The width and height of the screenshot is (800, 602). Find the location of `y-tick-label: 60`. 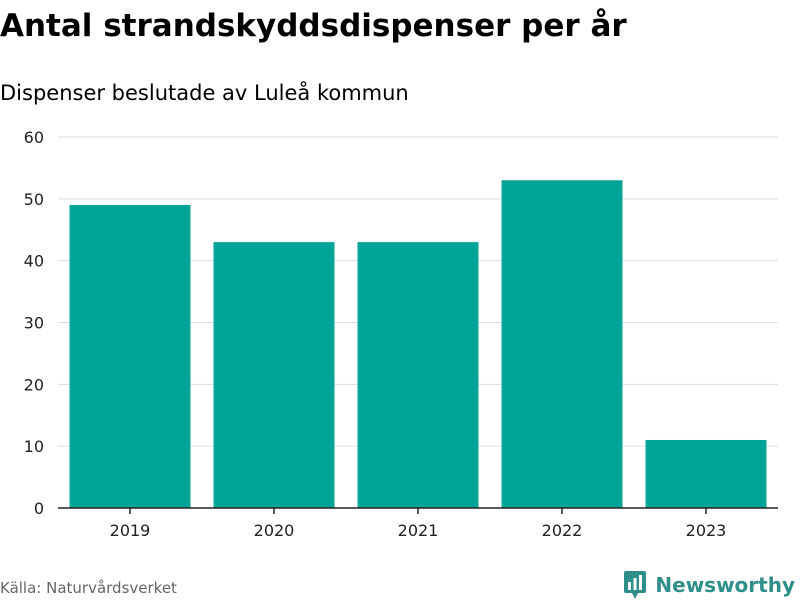

y-tick-label: 60 is located at coordinates (34, 137).